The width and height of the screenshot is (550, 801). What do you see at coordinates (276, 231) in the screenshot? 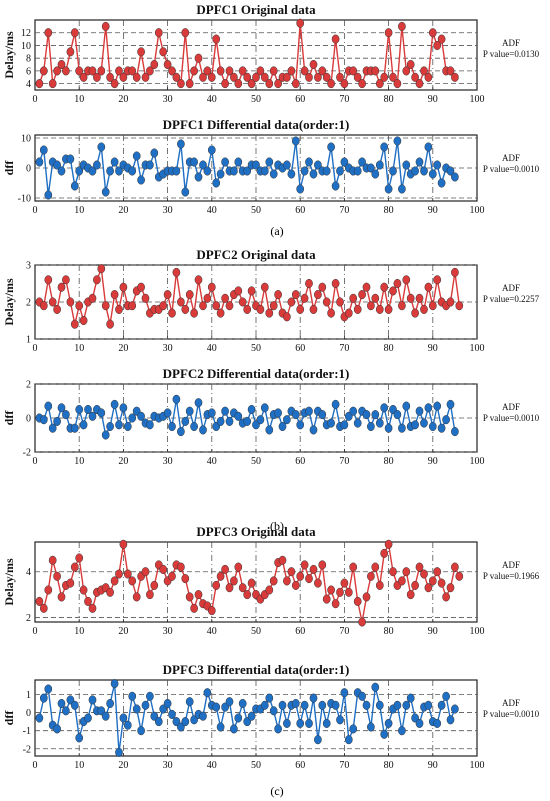
I see `caption-a: (a)` at bounding box center [276, 231].